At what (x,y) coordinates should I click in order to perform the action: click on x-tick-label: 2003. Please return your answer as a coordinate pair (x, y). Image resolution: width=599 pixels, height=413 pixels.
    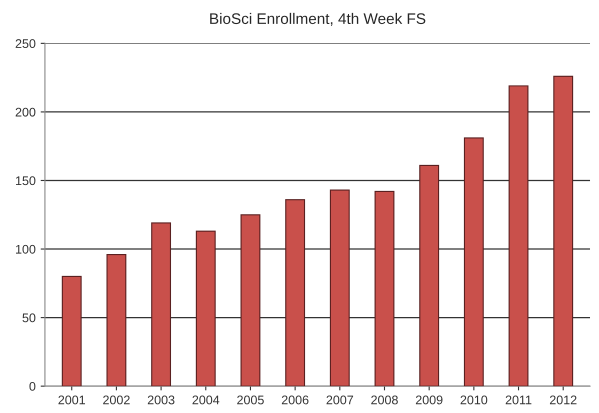
    Looking at the image, I should click on (161, 400).